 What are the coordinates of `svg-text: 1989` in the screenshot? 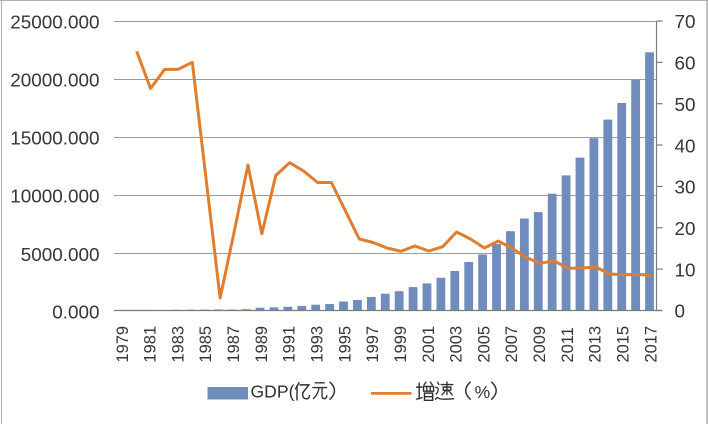 It's located at (262, 344).